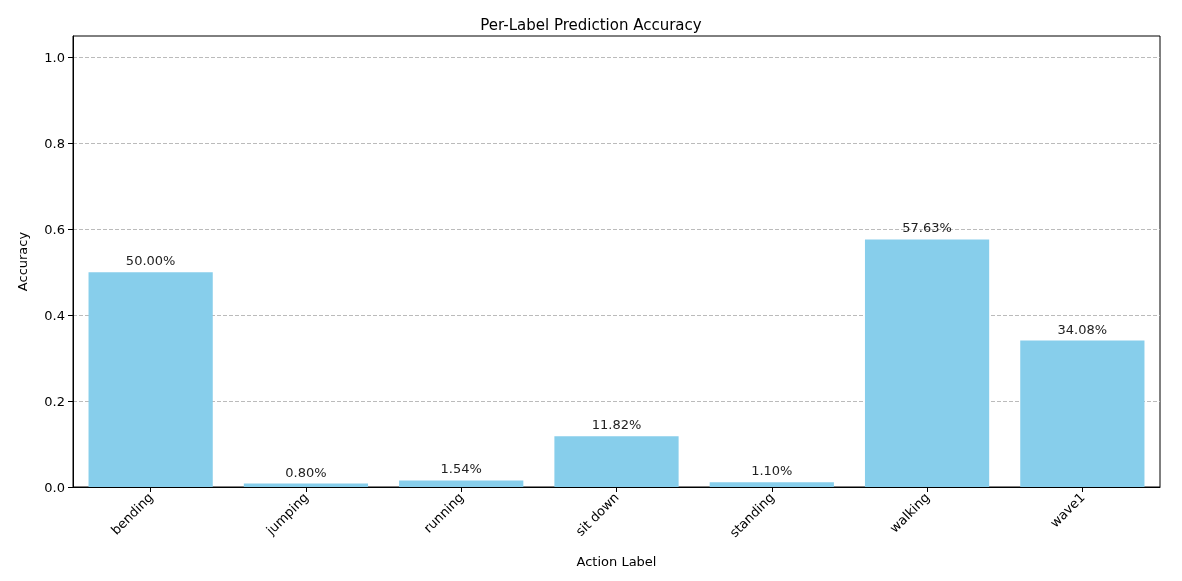  What do you see at coordinates (1082, 329) in the screenshot?
I see `data-label: 34.08%` at bounding box center [1082, 329].